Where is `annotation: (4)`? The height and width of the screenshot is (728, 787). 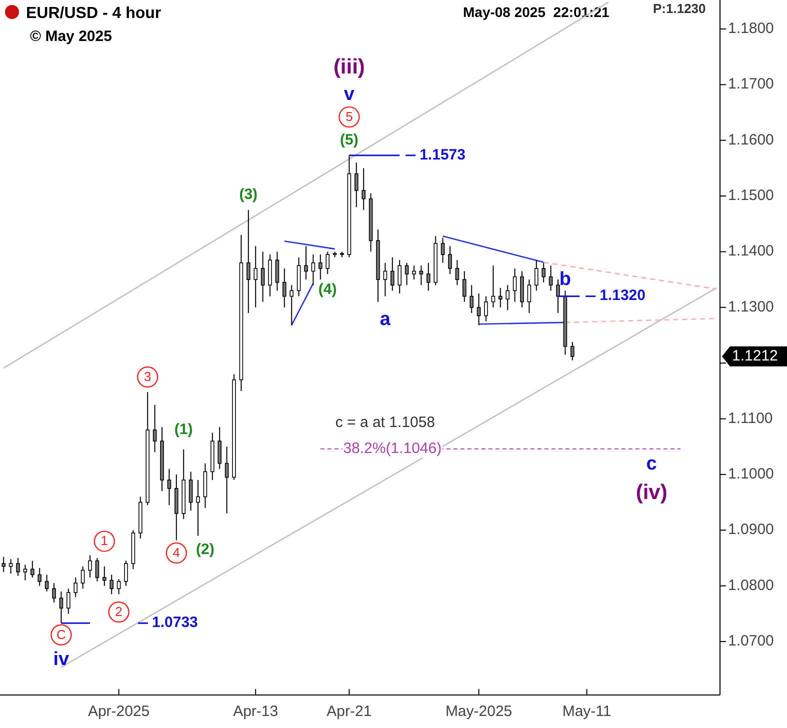 annotation: (4) is located at coordinates (327, 289).